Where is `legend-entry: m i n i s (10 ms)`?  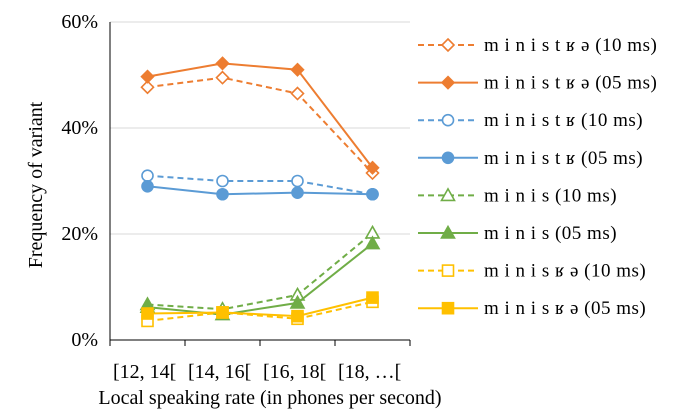
legend-entry: m i n i s (10 ms) is located at coordinates (517, 195).